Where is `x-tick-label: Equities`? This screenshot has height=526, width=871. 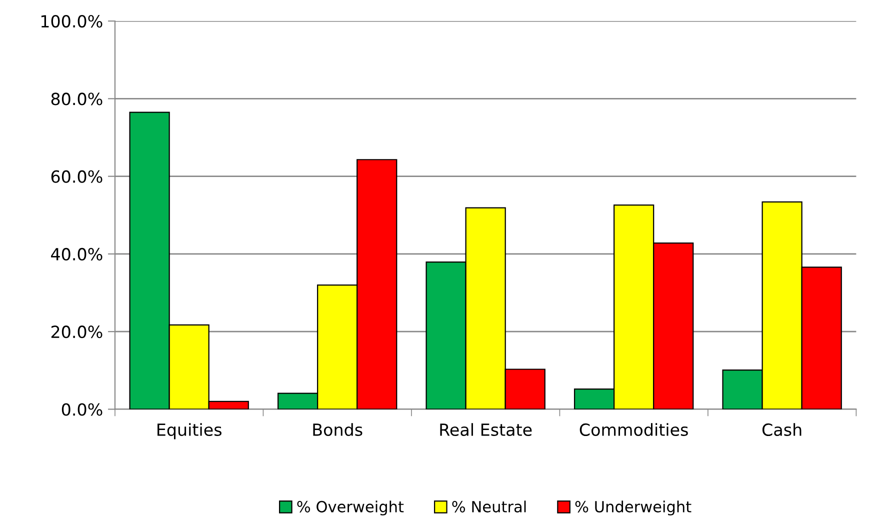 x-tick-label: Equities is located at coordinates (190, 431).